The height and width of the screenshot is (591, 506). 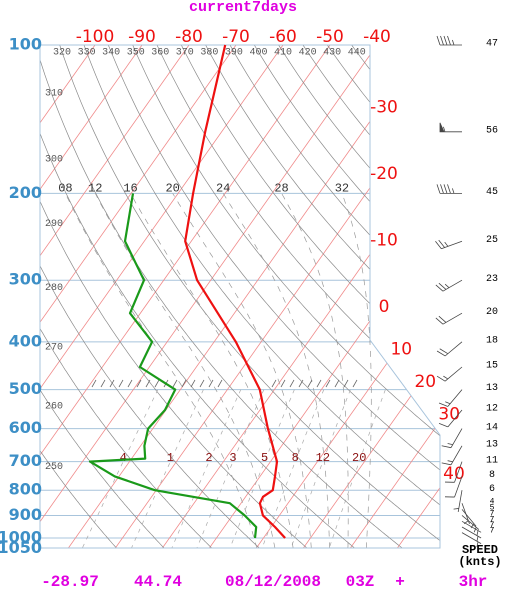 I want to click on isotherm-label: -10, so click(x=384, y=241).